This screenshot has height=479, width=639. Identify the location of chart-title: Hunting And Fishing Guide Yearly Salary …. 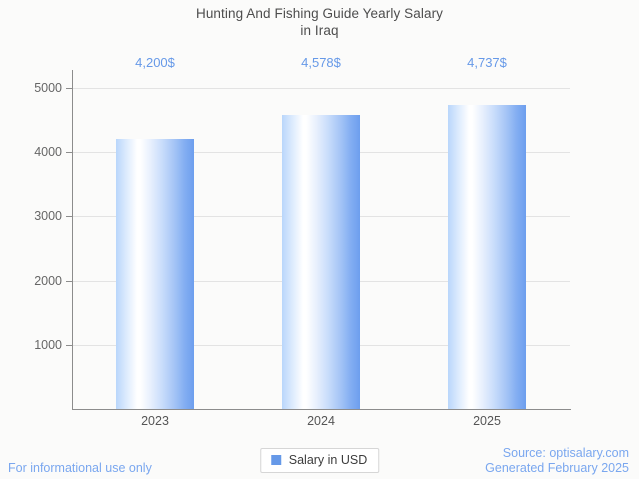
(319, 22).